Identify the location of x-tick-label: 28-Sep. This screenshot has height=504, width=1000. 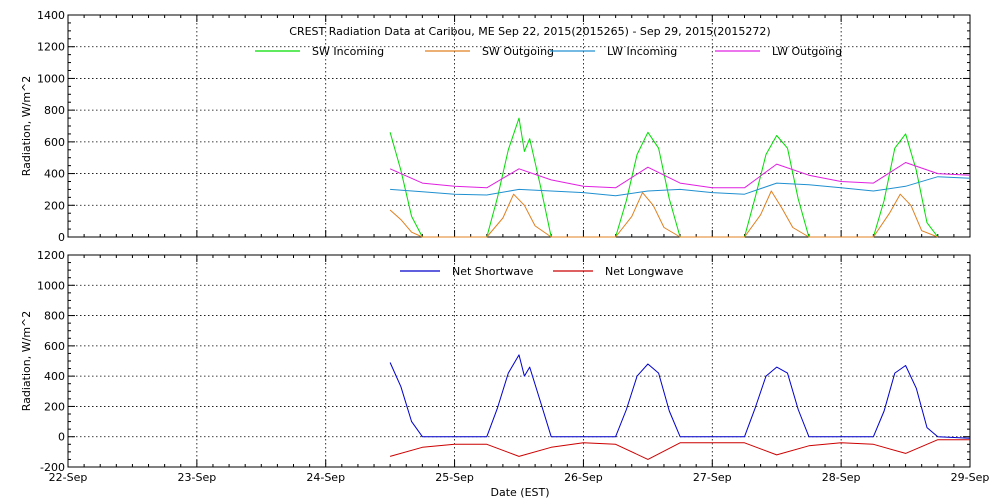
(841, 477).